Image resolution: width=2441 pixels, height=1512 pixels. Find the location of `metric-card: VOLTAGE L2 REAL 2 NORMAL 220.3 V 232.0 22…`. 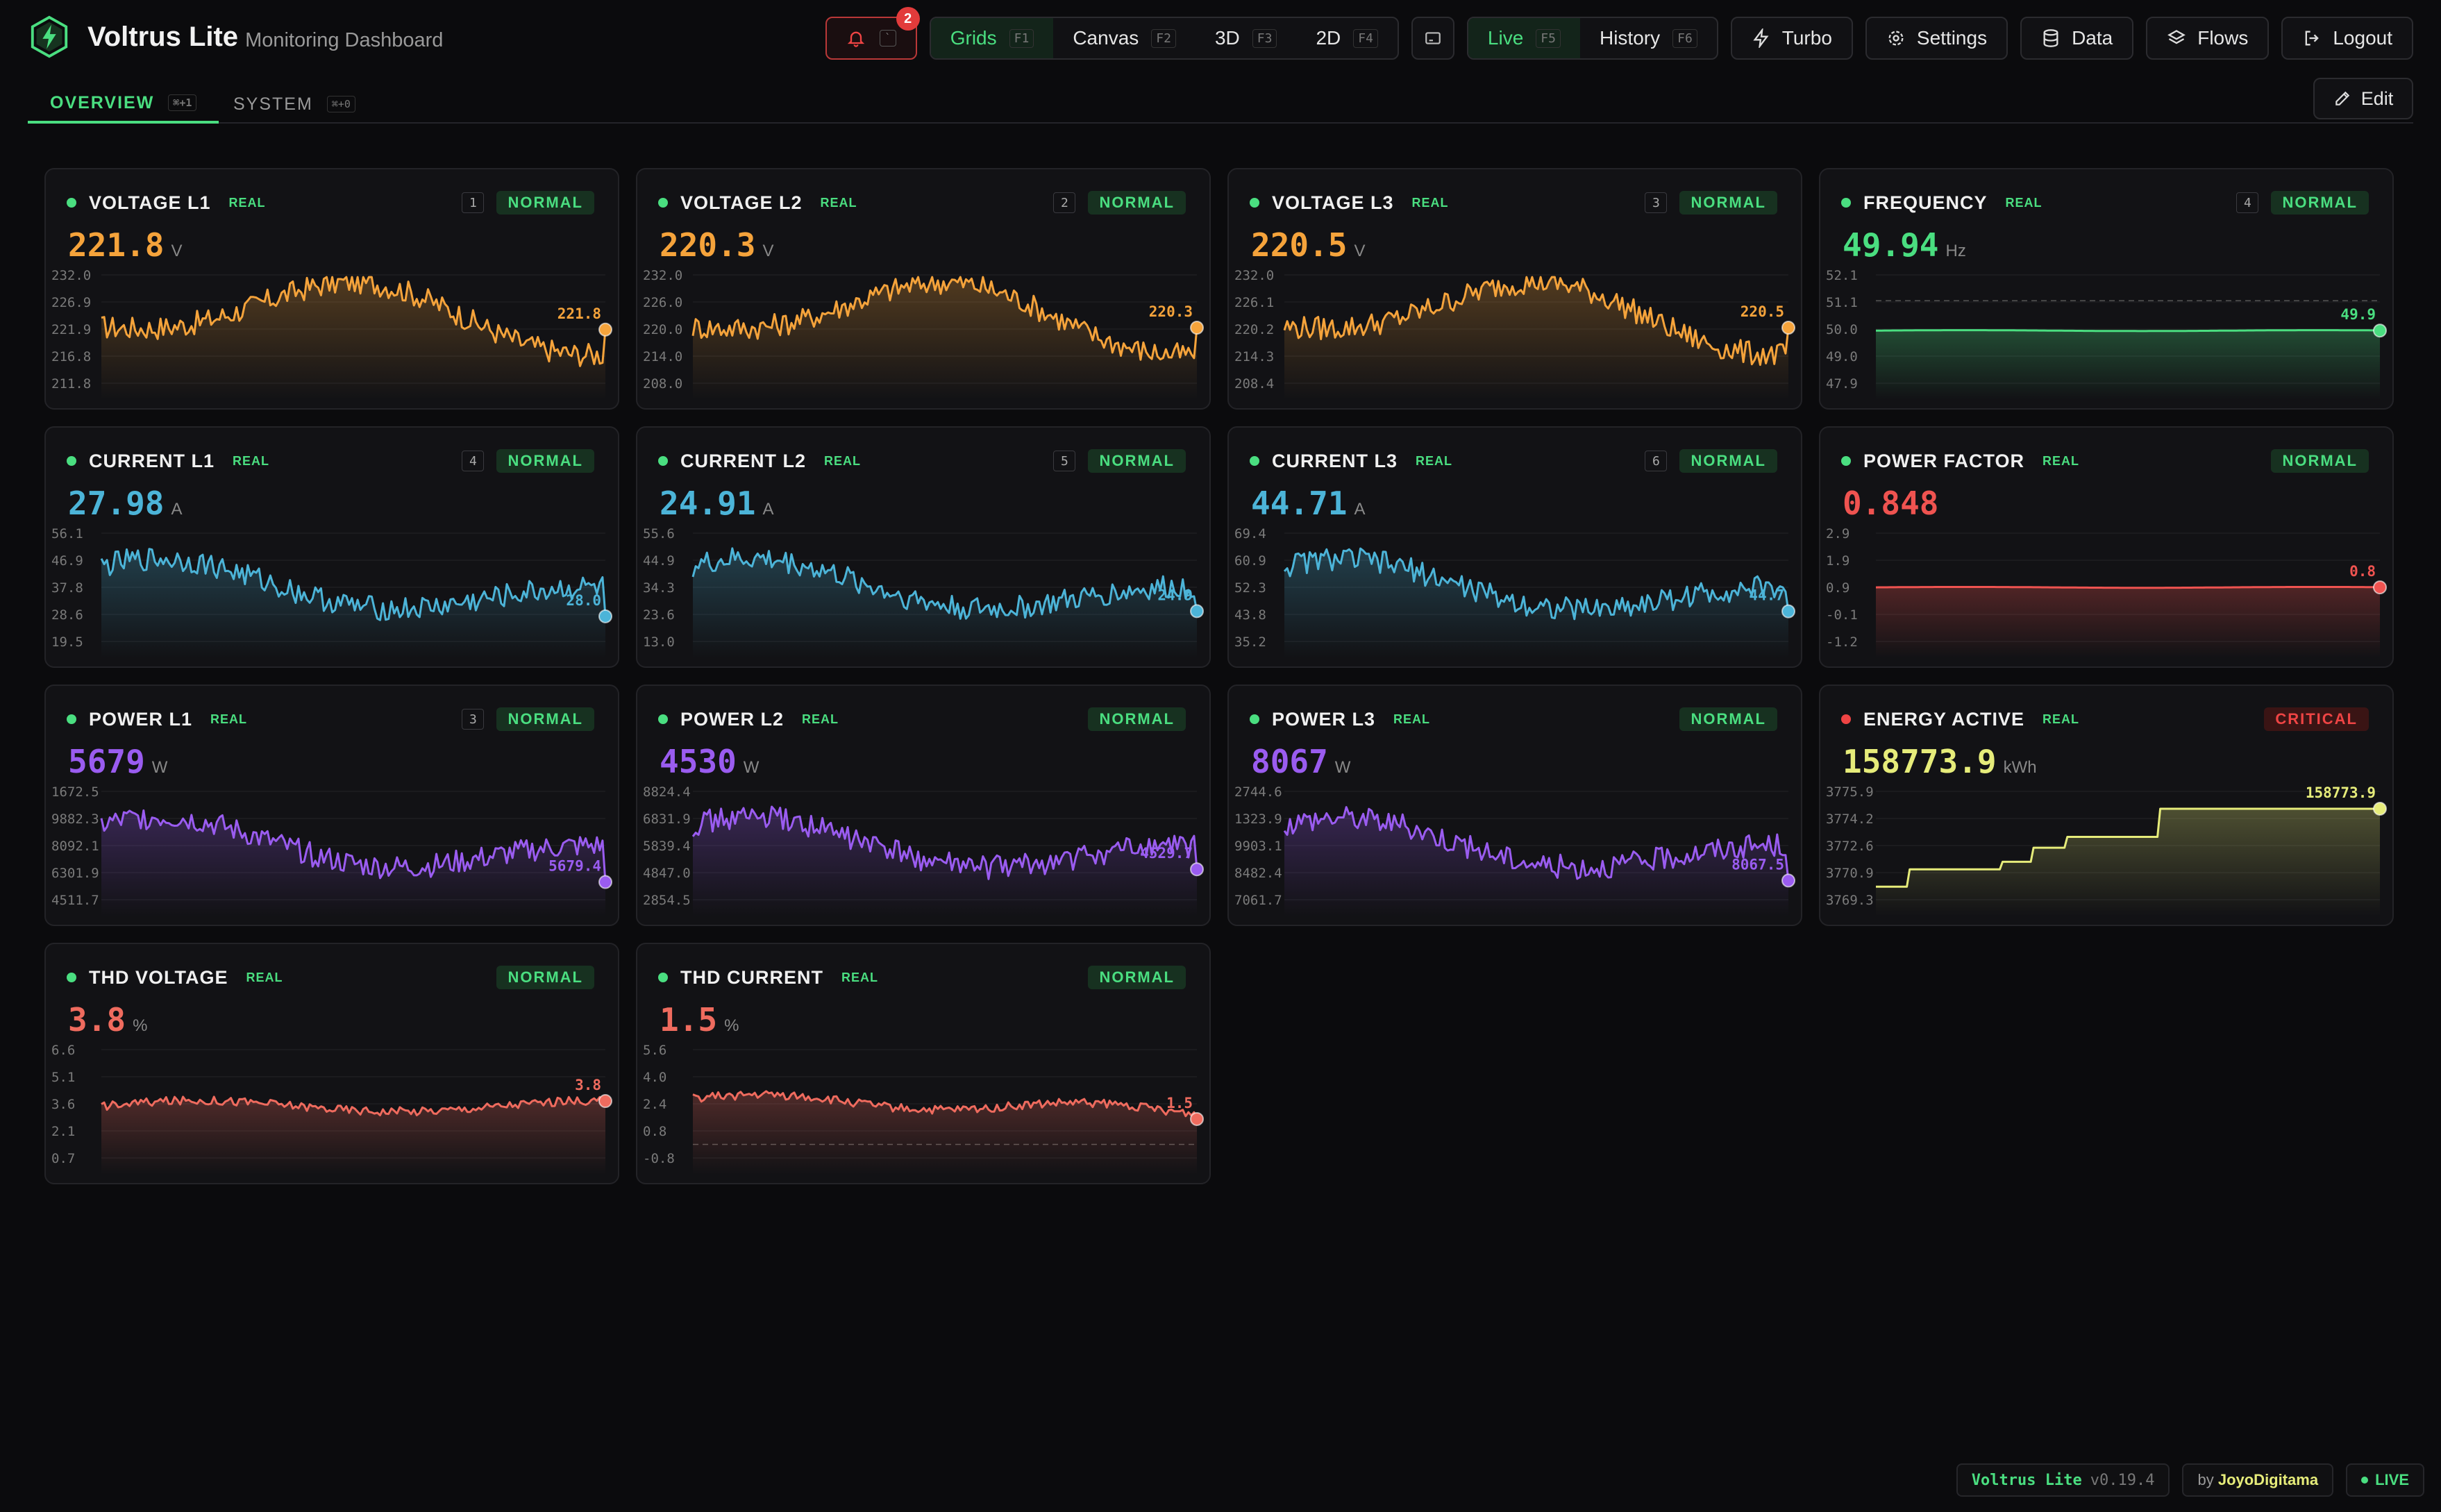

metric-card: VOLTAGE L2 REAL 2 NORMAL 220.3 V 232.0 22… is located at coordinates (923, 289).